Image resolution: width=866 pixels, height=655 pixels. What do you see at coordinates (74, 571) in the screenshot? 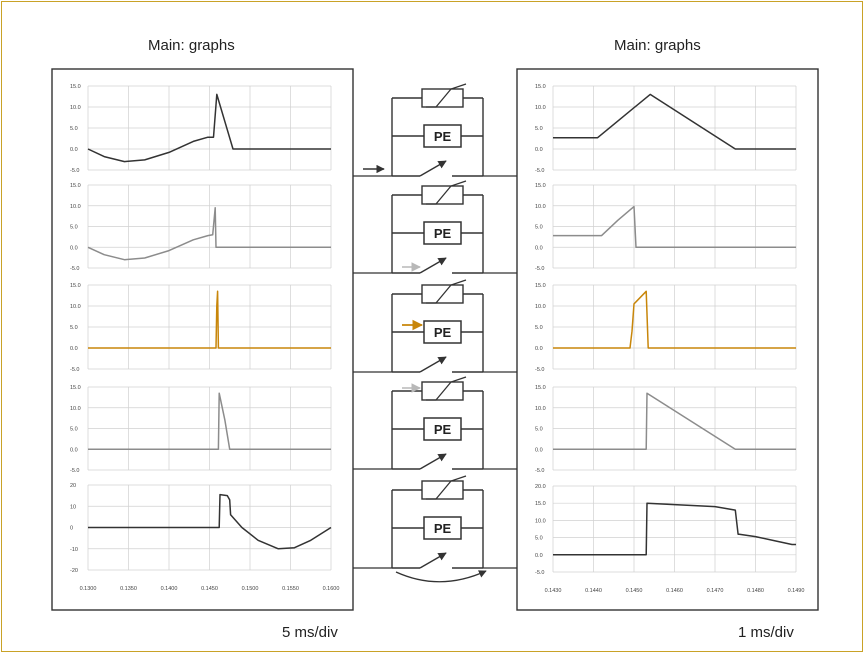
I see `y-tick-label: -20` at bounding box center [74, 571].